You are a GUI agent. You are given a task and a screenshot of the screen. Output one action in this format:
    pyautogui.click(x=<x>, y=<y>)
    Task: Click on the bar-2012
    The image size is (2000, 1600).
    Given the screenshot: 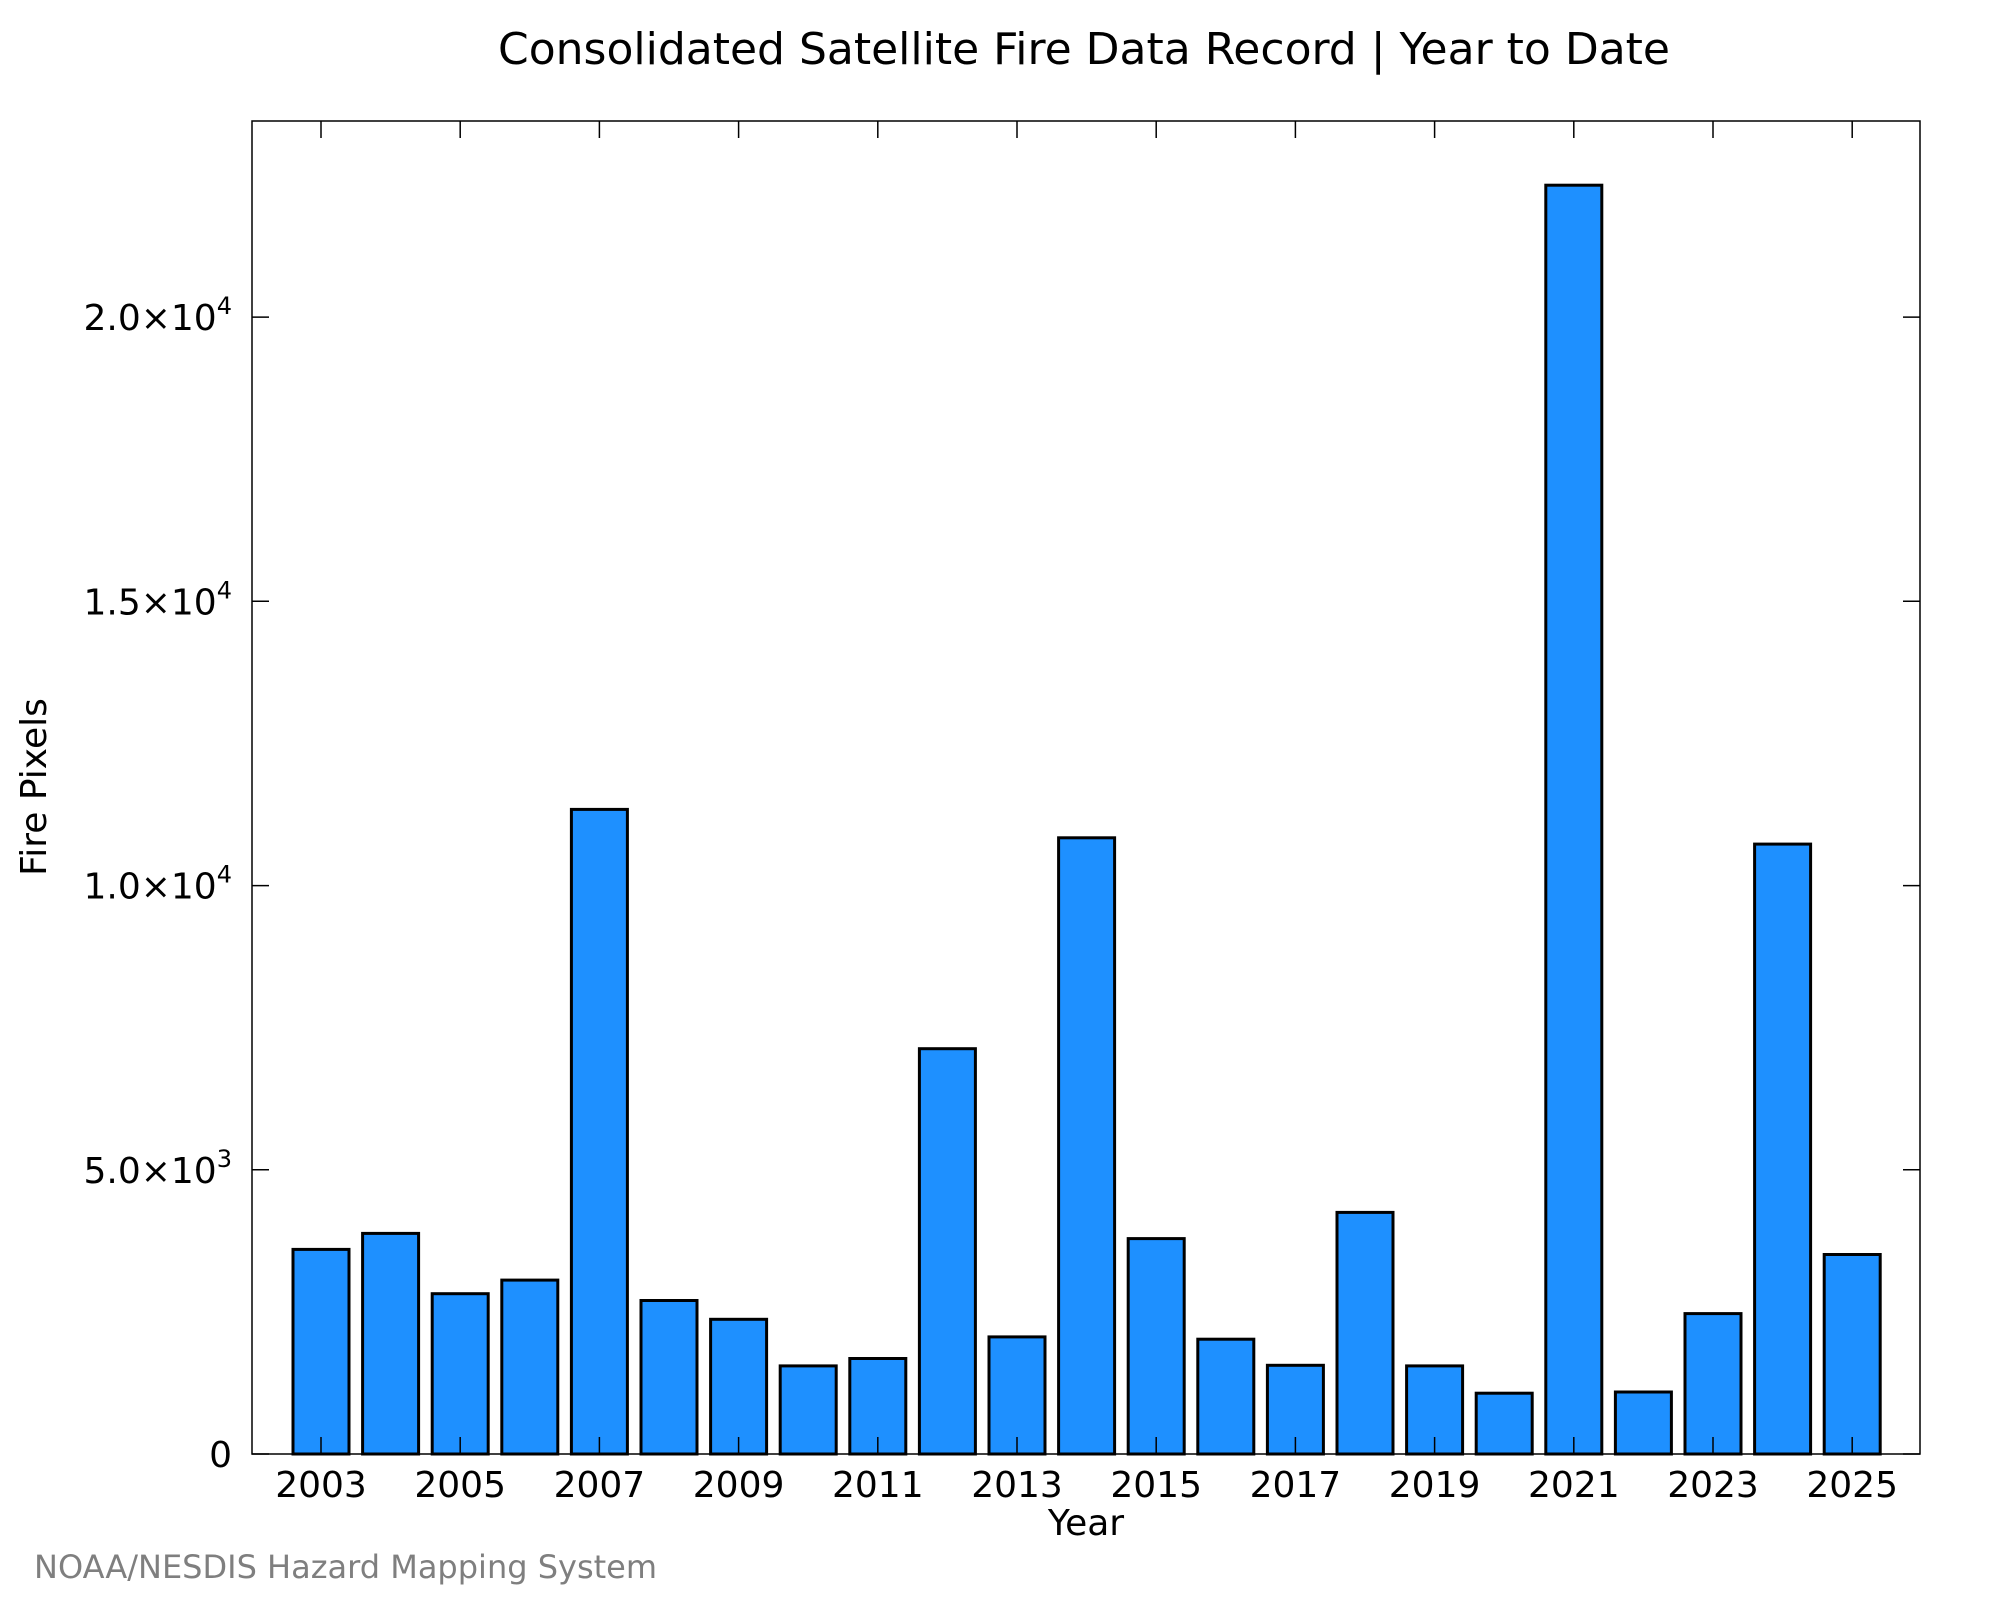 What is the action you would take?
    pyautogui.click(x=947, y=1251)
    